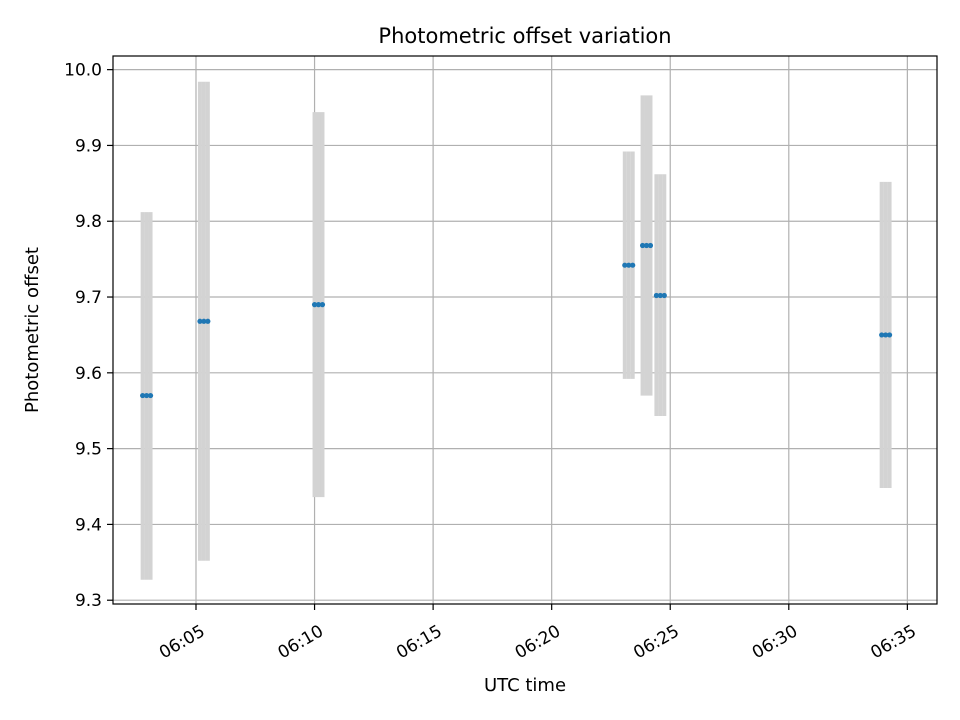 The height and width of the screenshot is (720, 960). What do you see at coordinates (524, 36) in the screenshot?
I see `chart-title: Photometric offset variation` at bounding box center [524, 36].